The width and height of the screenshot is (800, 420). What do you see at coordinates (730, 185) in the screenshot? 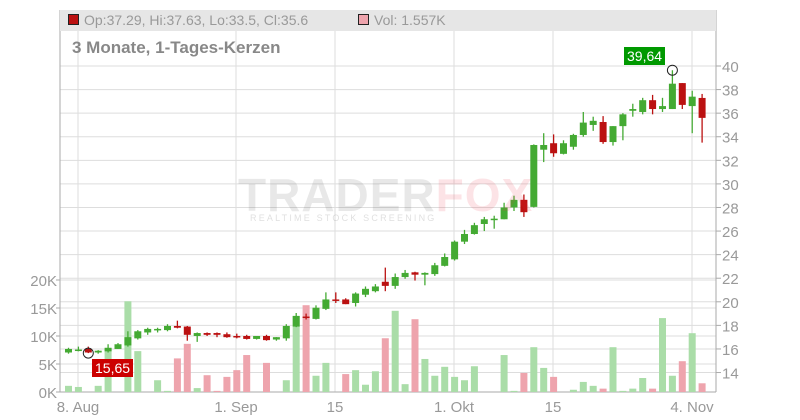
I see `price-tick-label: 30` at bounding box center [730, 185].